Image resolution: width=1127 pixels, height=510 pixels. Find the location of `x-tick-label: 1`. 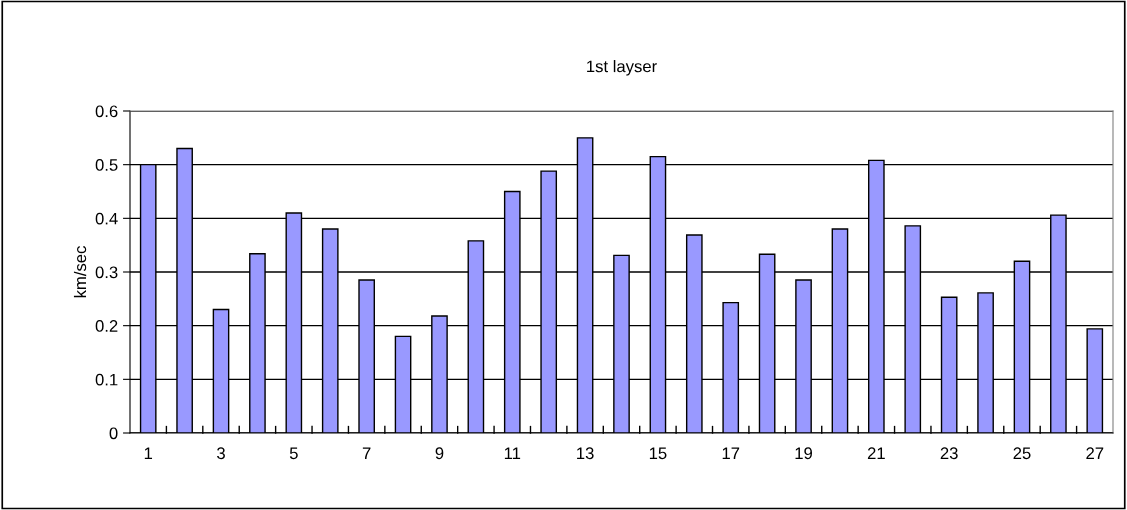

x-tick-label: 1 is located at coordinates (148, 453).